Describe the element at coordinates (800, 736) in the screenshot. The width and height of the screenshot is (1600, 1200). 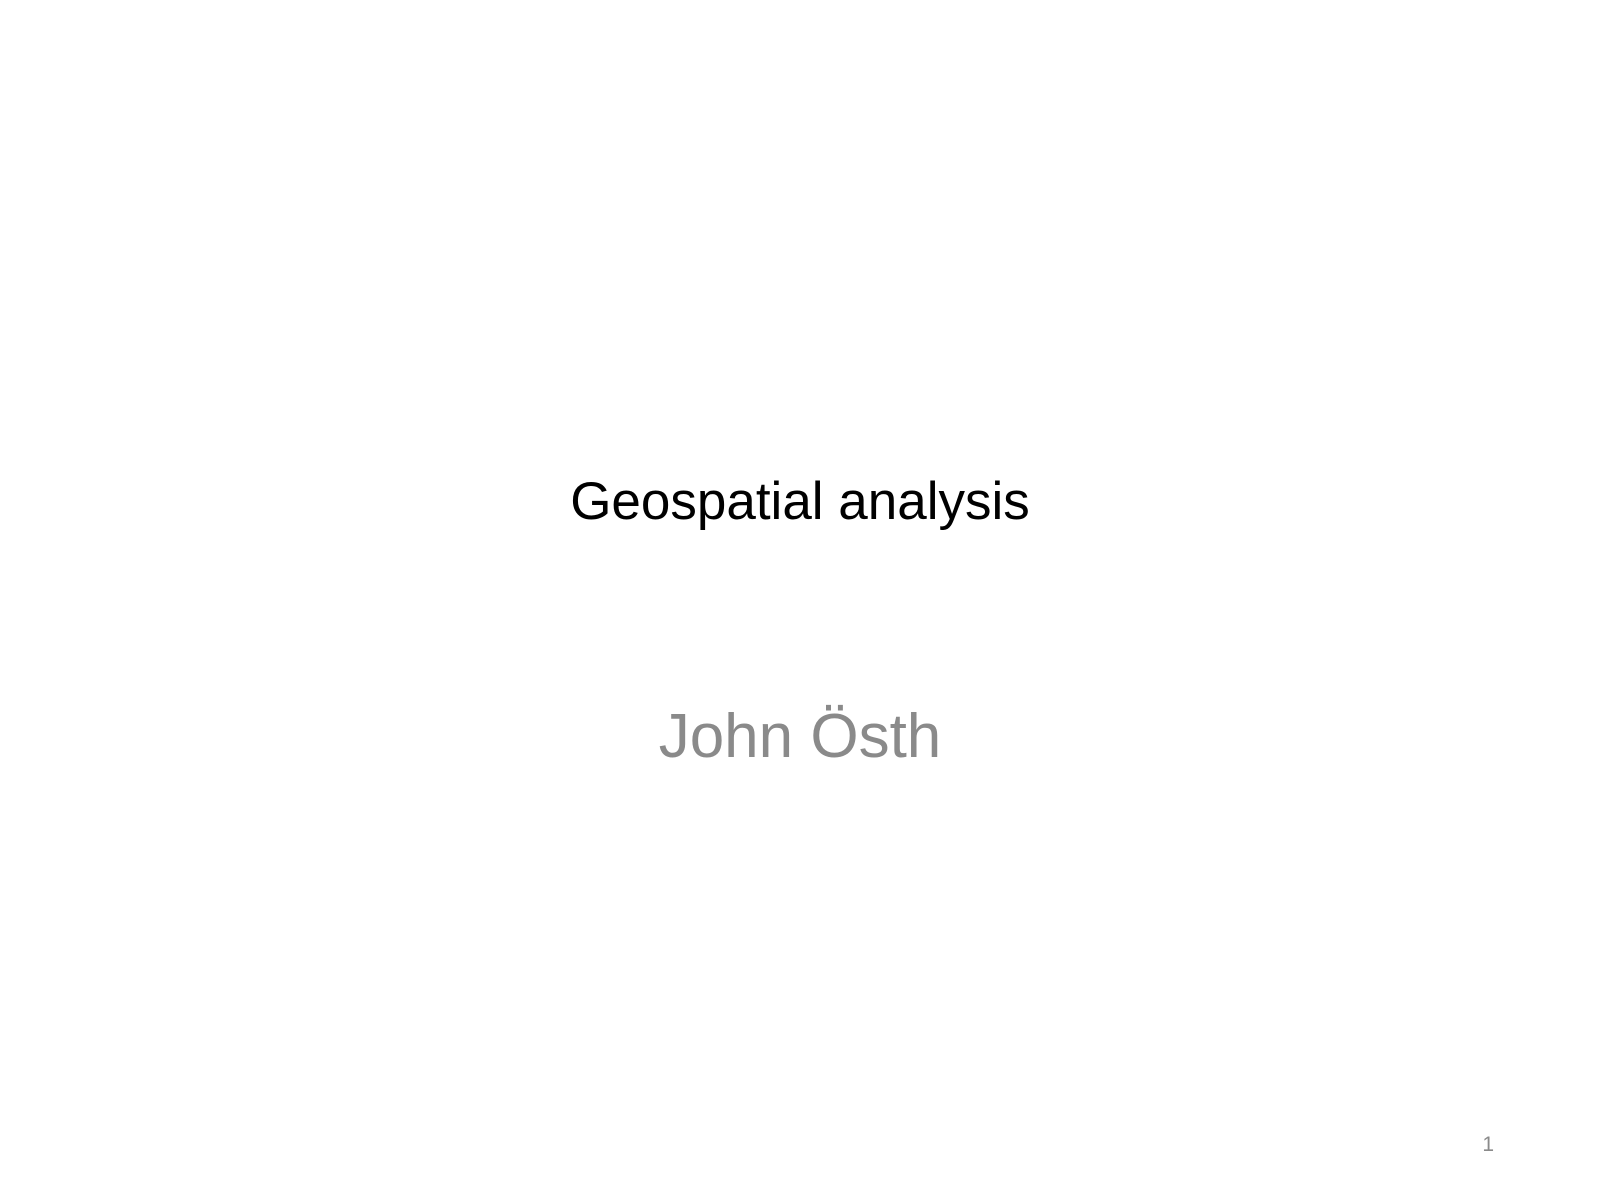
I see `slide-subtitle-author: John Östh` at that location.